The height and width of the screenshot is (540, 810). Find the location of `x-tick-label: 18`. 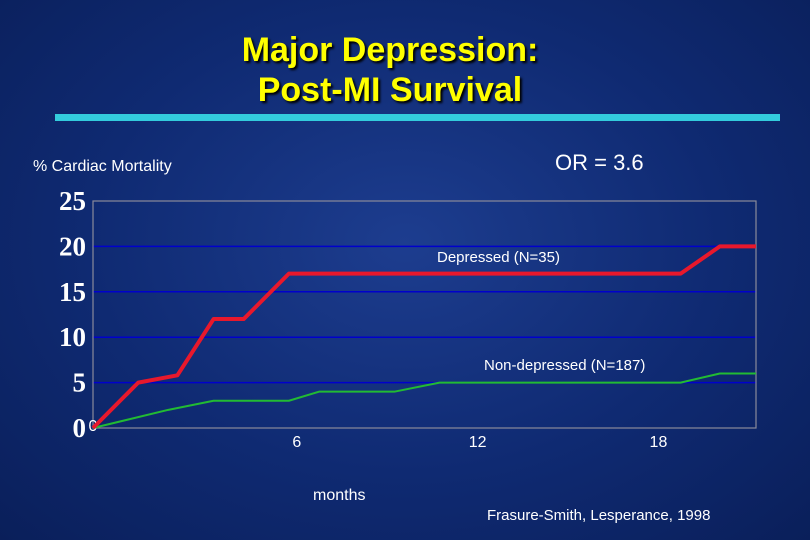

x-tick-label: 18 is located at coordinates (659, 442).